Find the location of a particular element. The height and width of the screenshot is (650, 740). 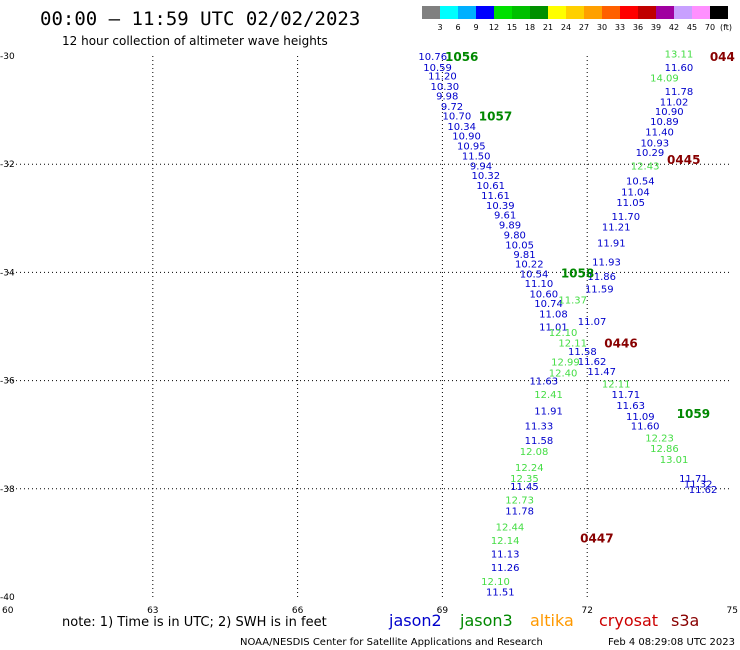

legend-altika: altika is located at coordinates (552, 620).